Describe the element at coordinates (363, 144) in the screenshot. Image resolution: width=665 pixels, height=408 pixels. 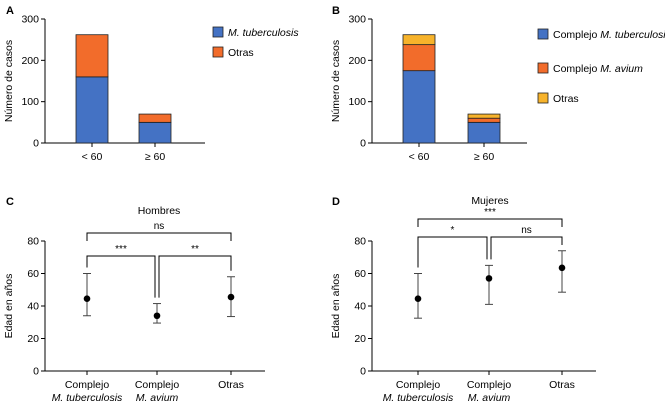
I see `y-tick-label-b: 0` at that location.